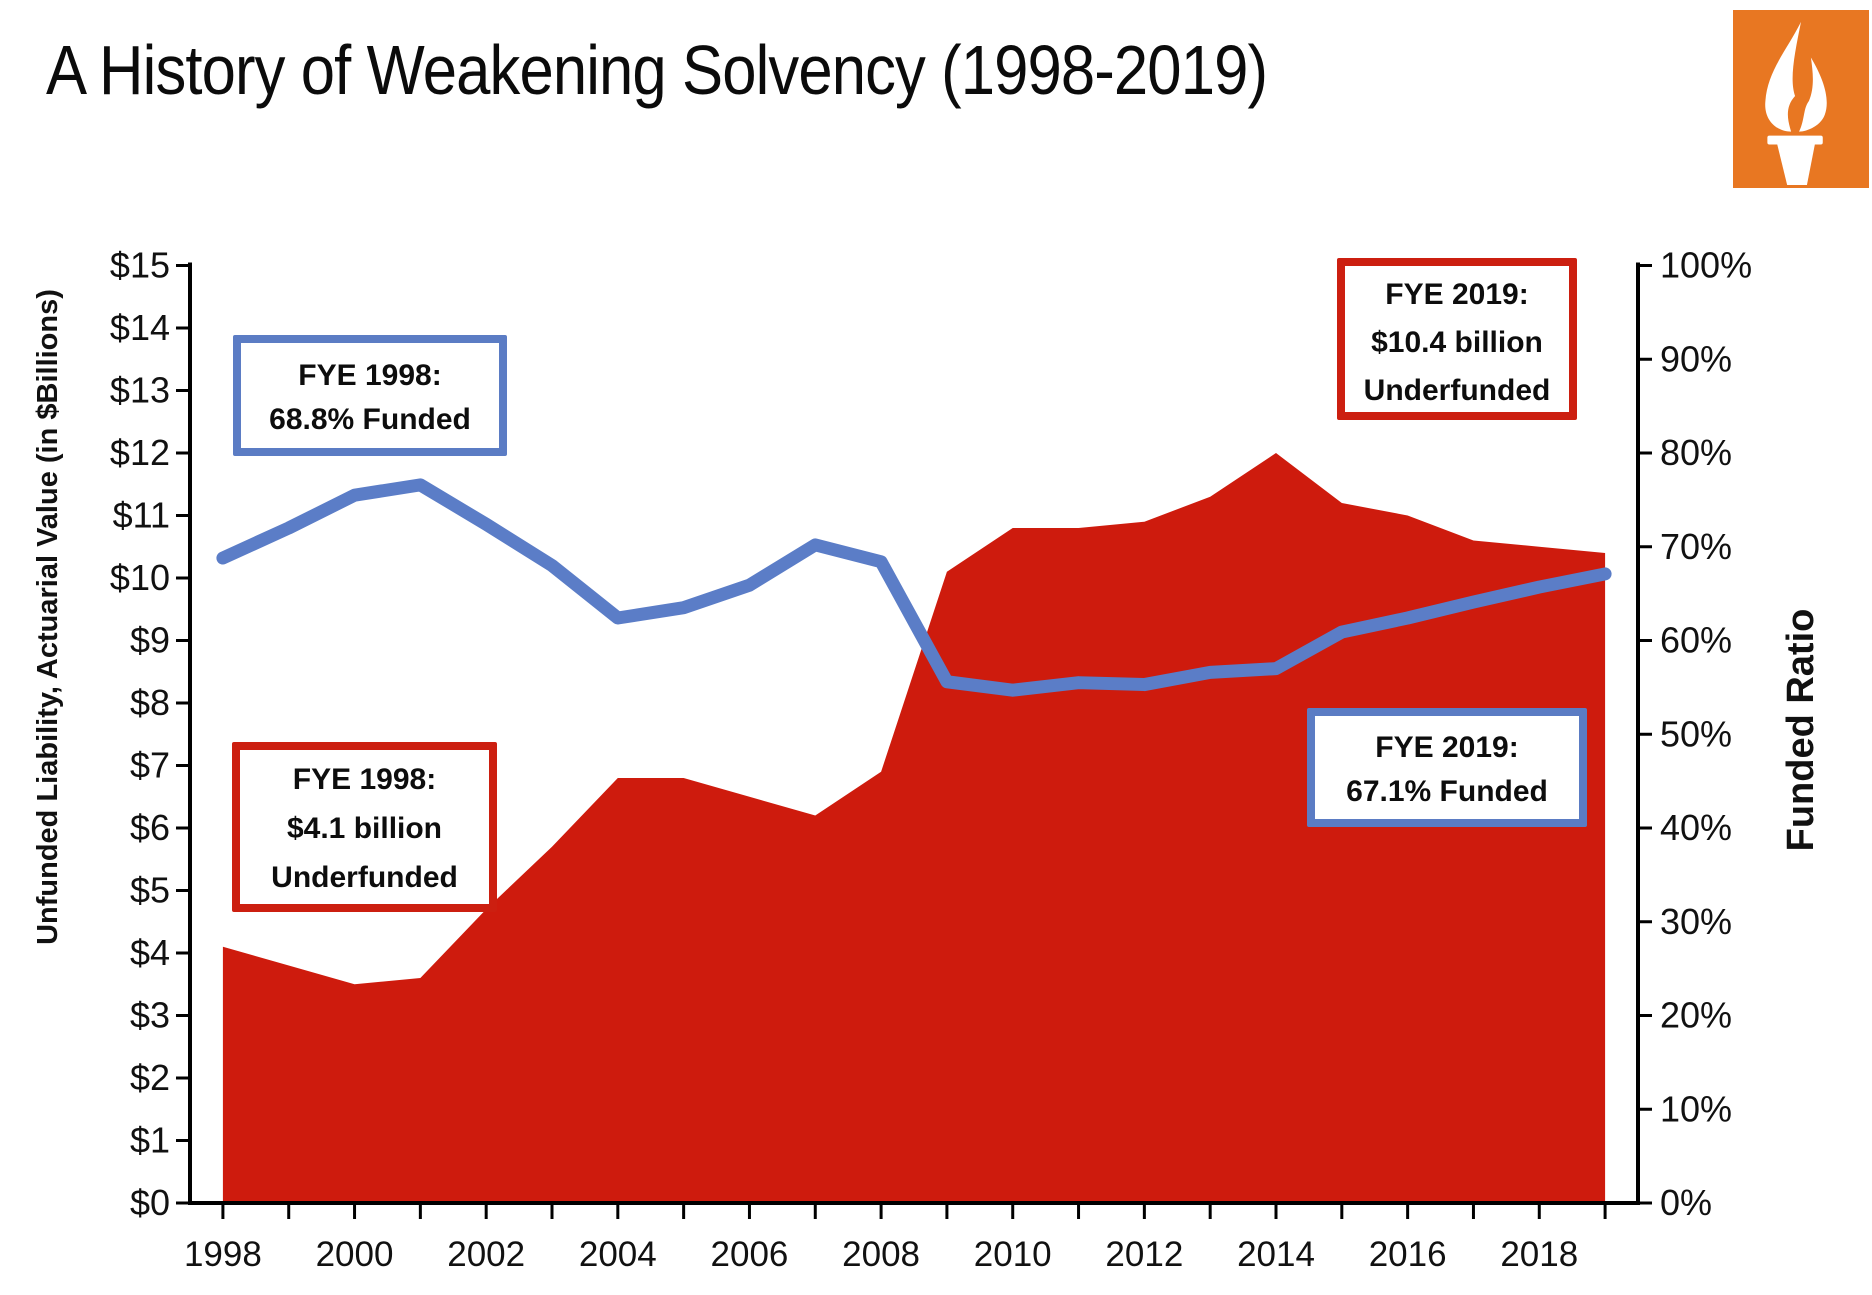  I want to click on left-axis-tick-label: $7, so click(150, 765).